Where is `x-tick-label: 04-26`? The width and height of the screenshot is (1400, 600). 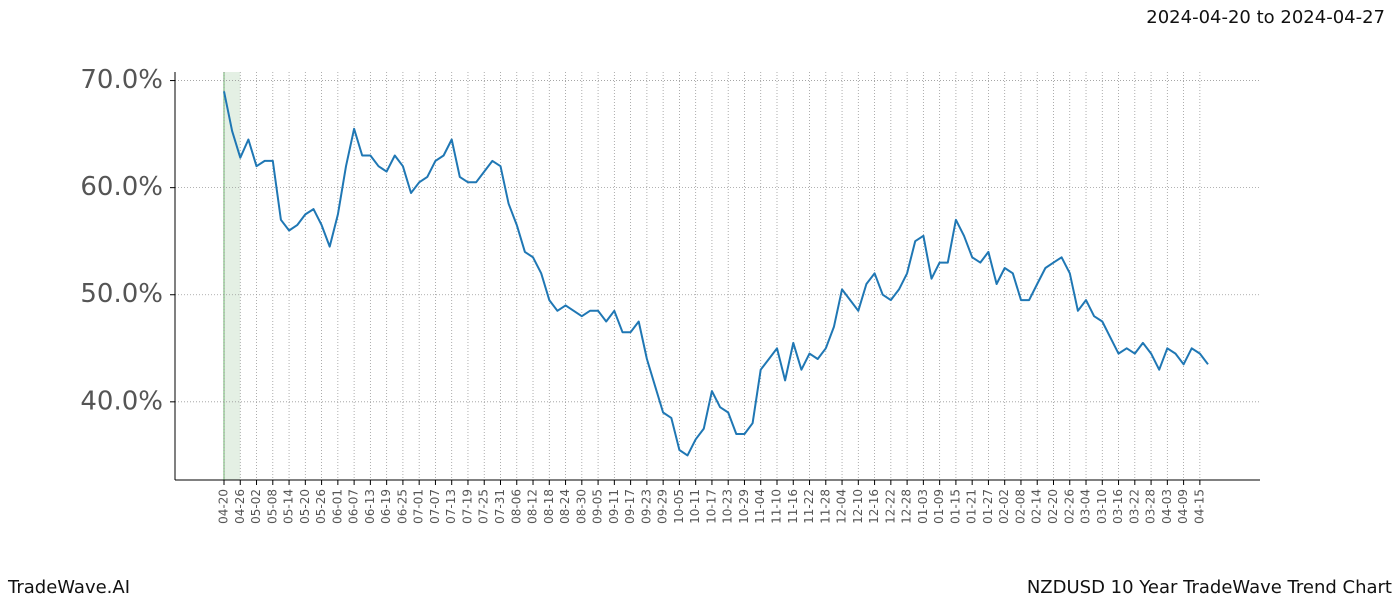
x-tick-label: 04-26 is located at coordinates (240, 506).